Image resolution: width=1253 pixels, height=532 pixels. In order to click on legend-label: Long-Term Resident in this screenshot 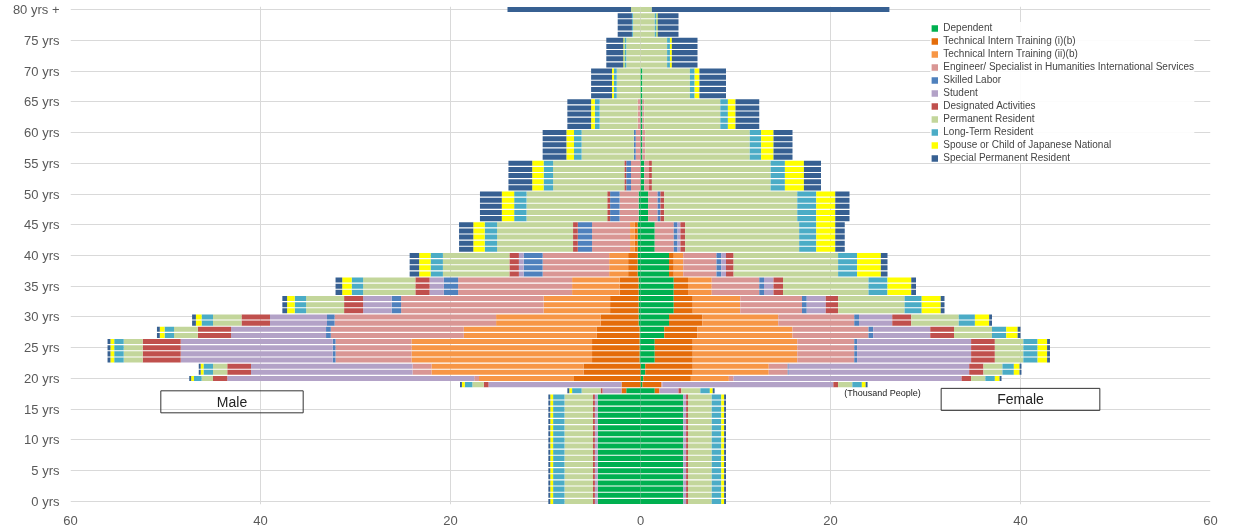, I will do `click(988, 131)`.